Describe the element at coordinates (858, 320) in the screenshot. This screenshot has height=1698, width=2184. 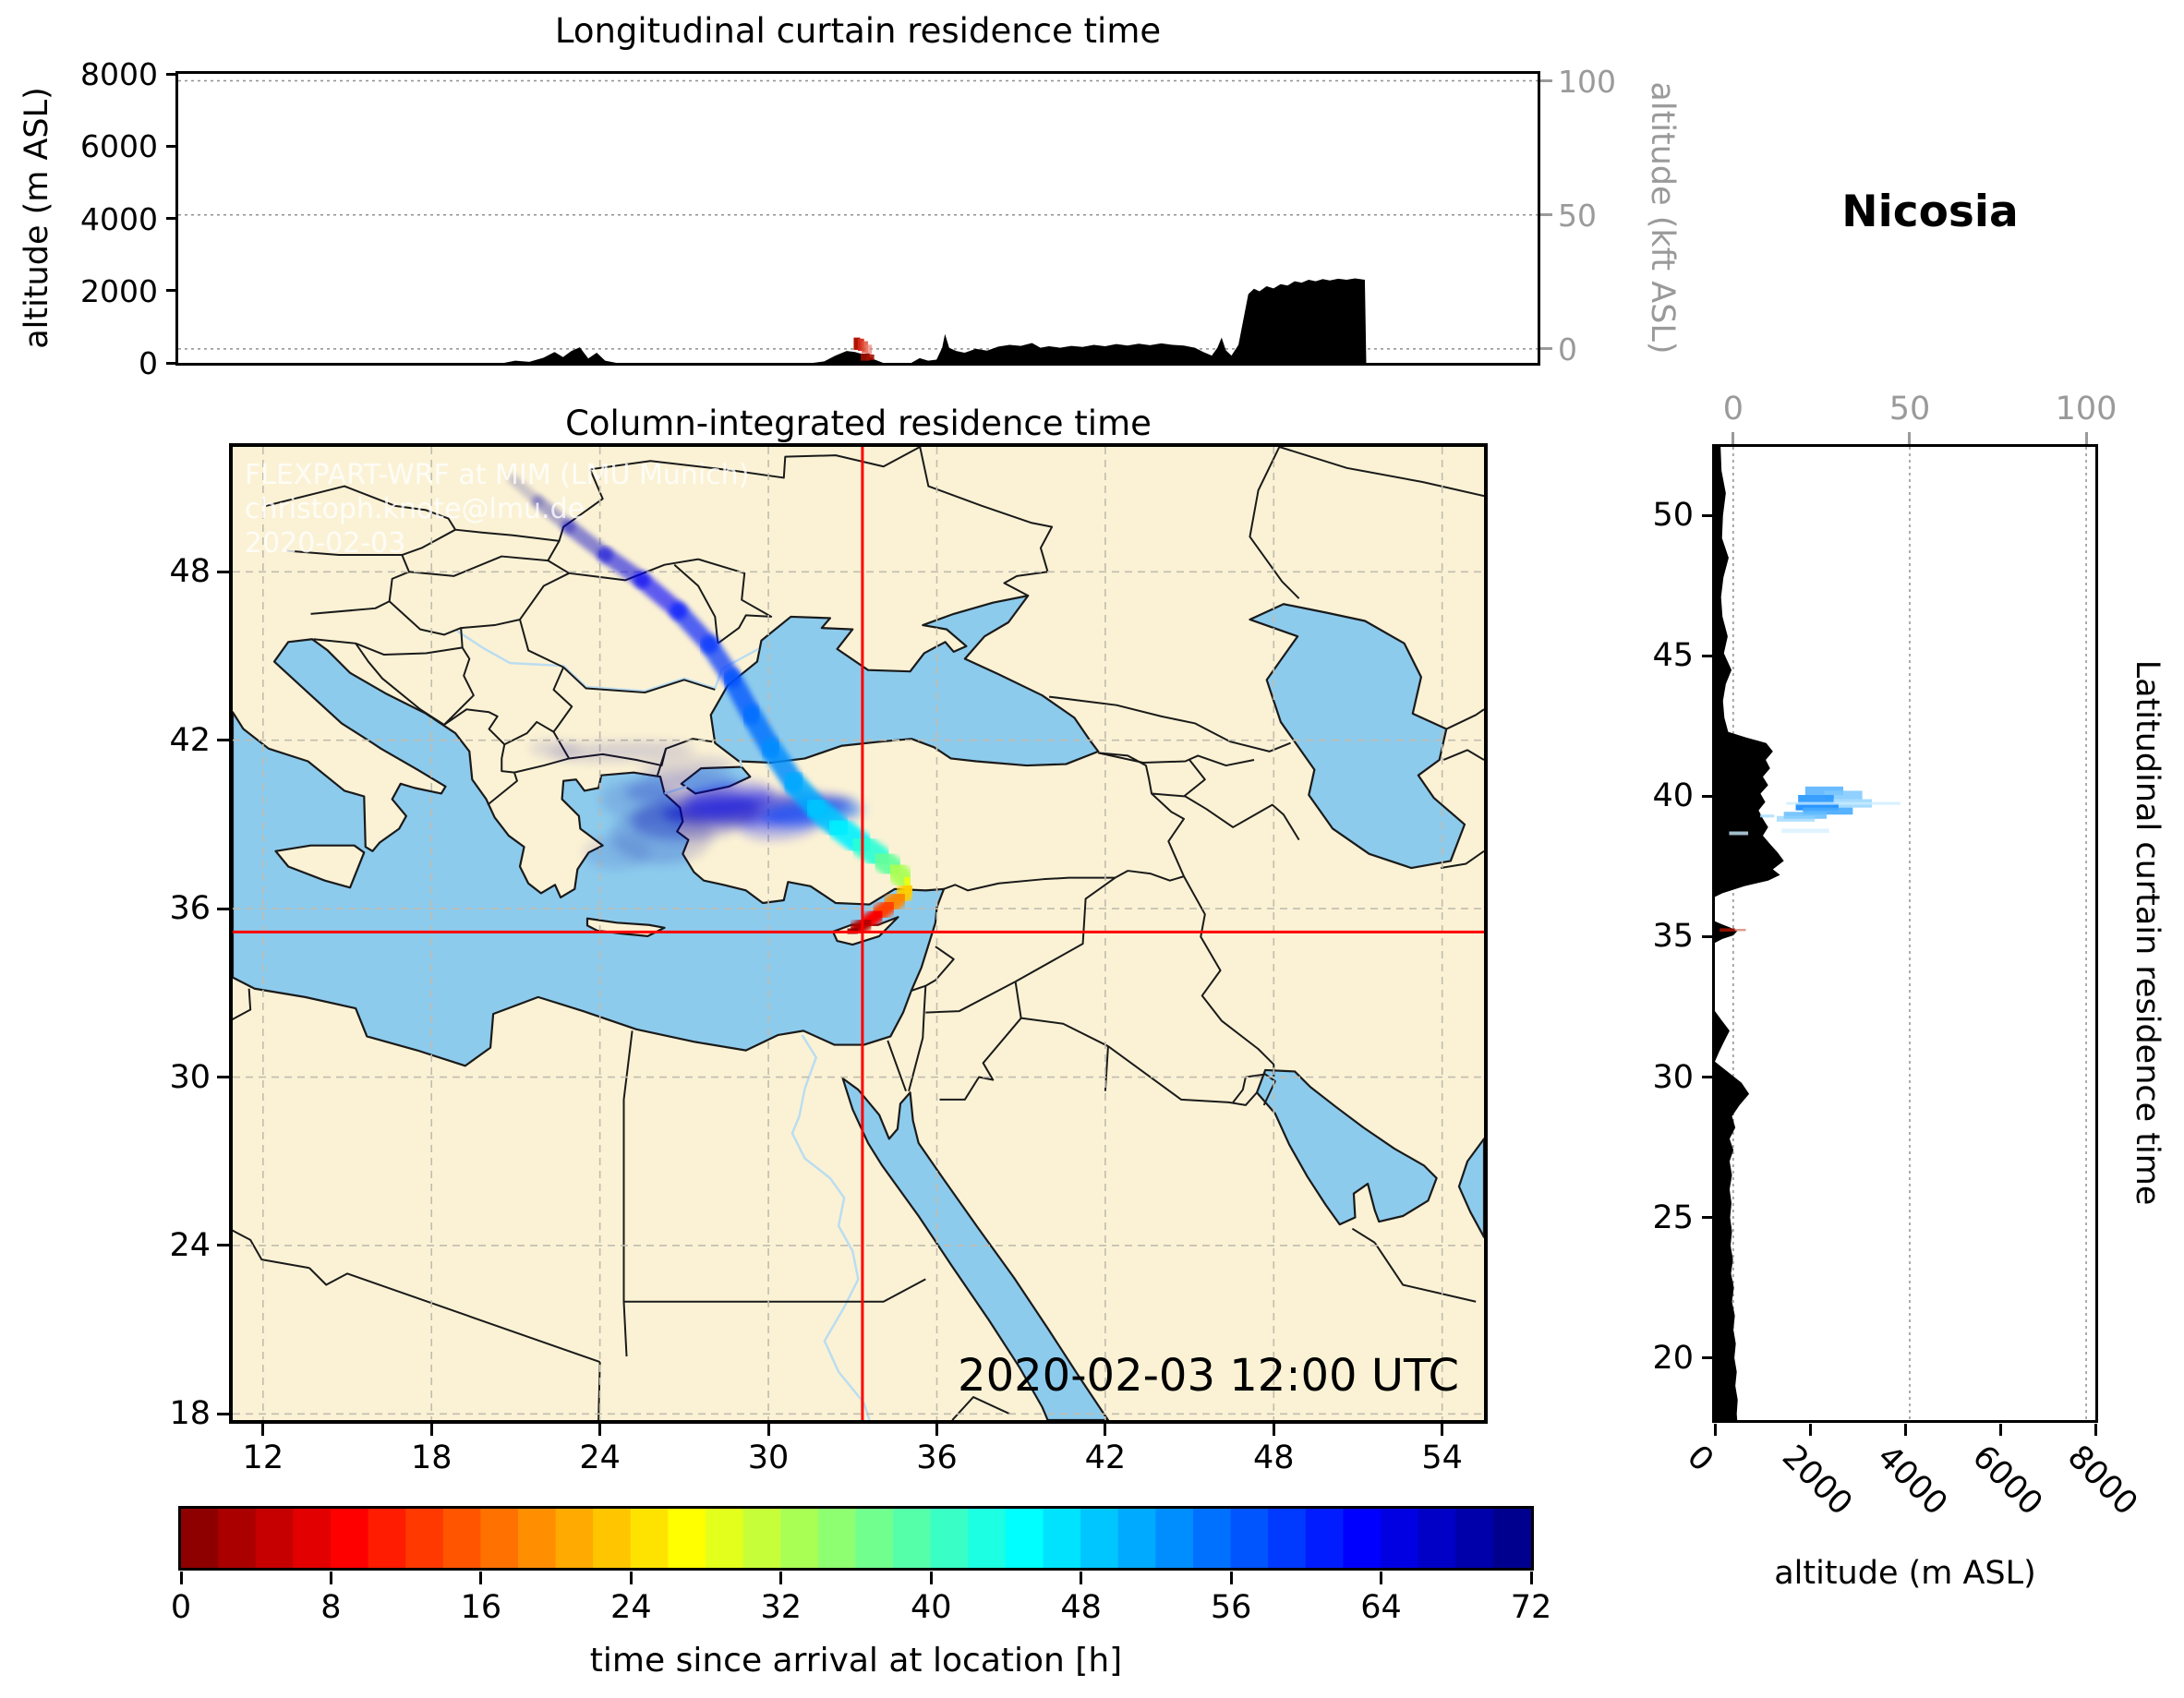
I see `terrain-profile` at that location.